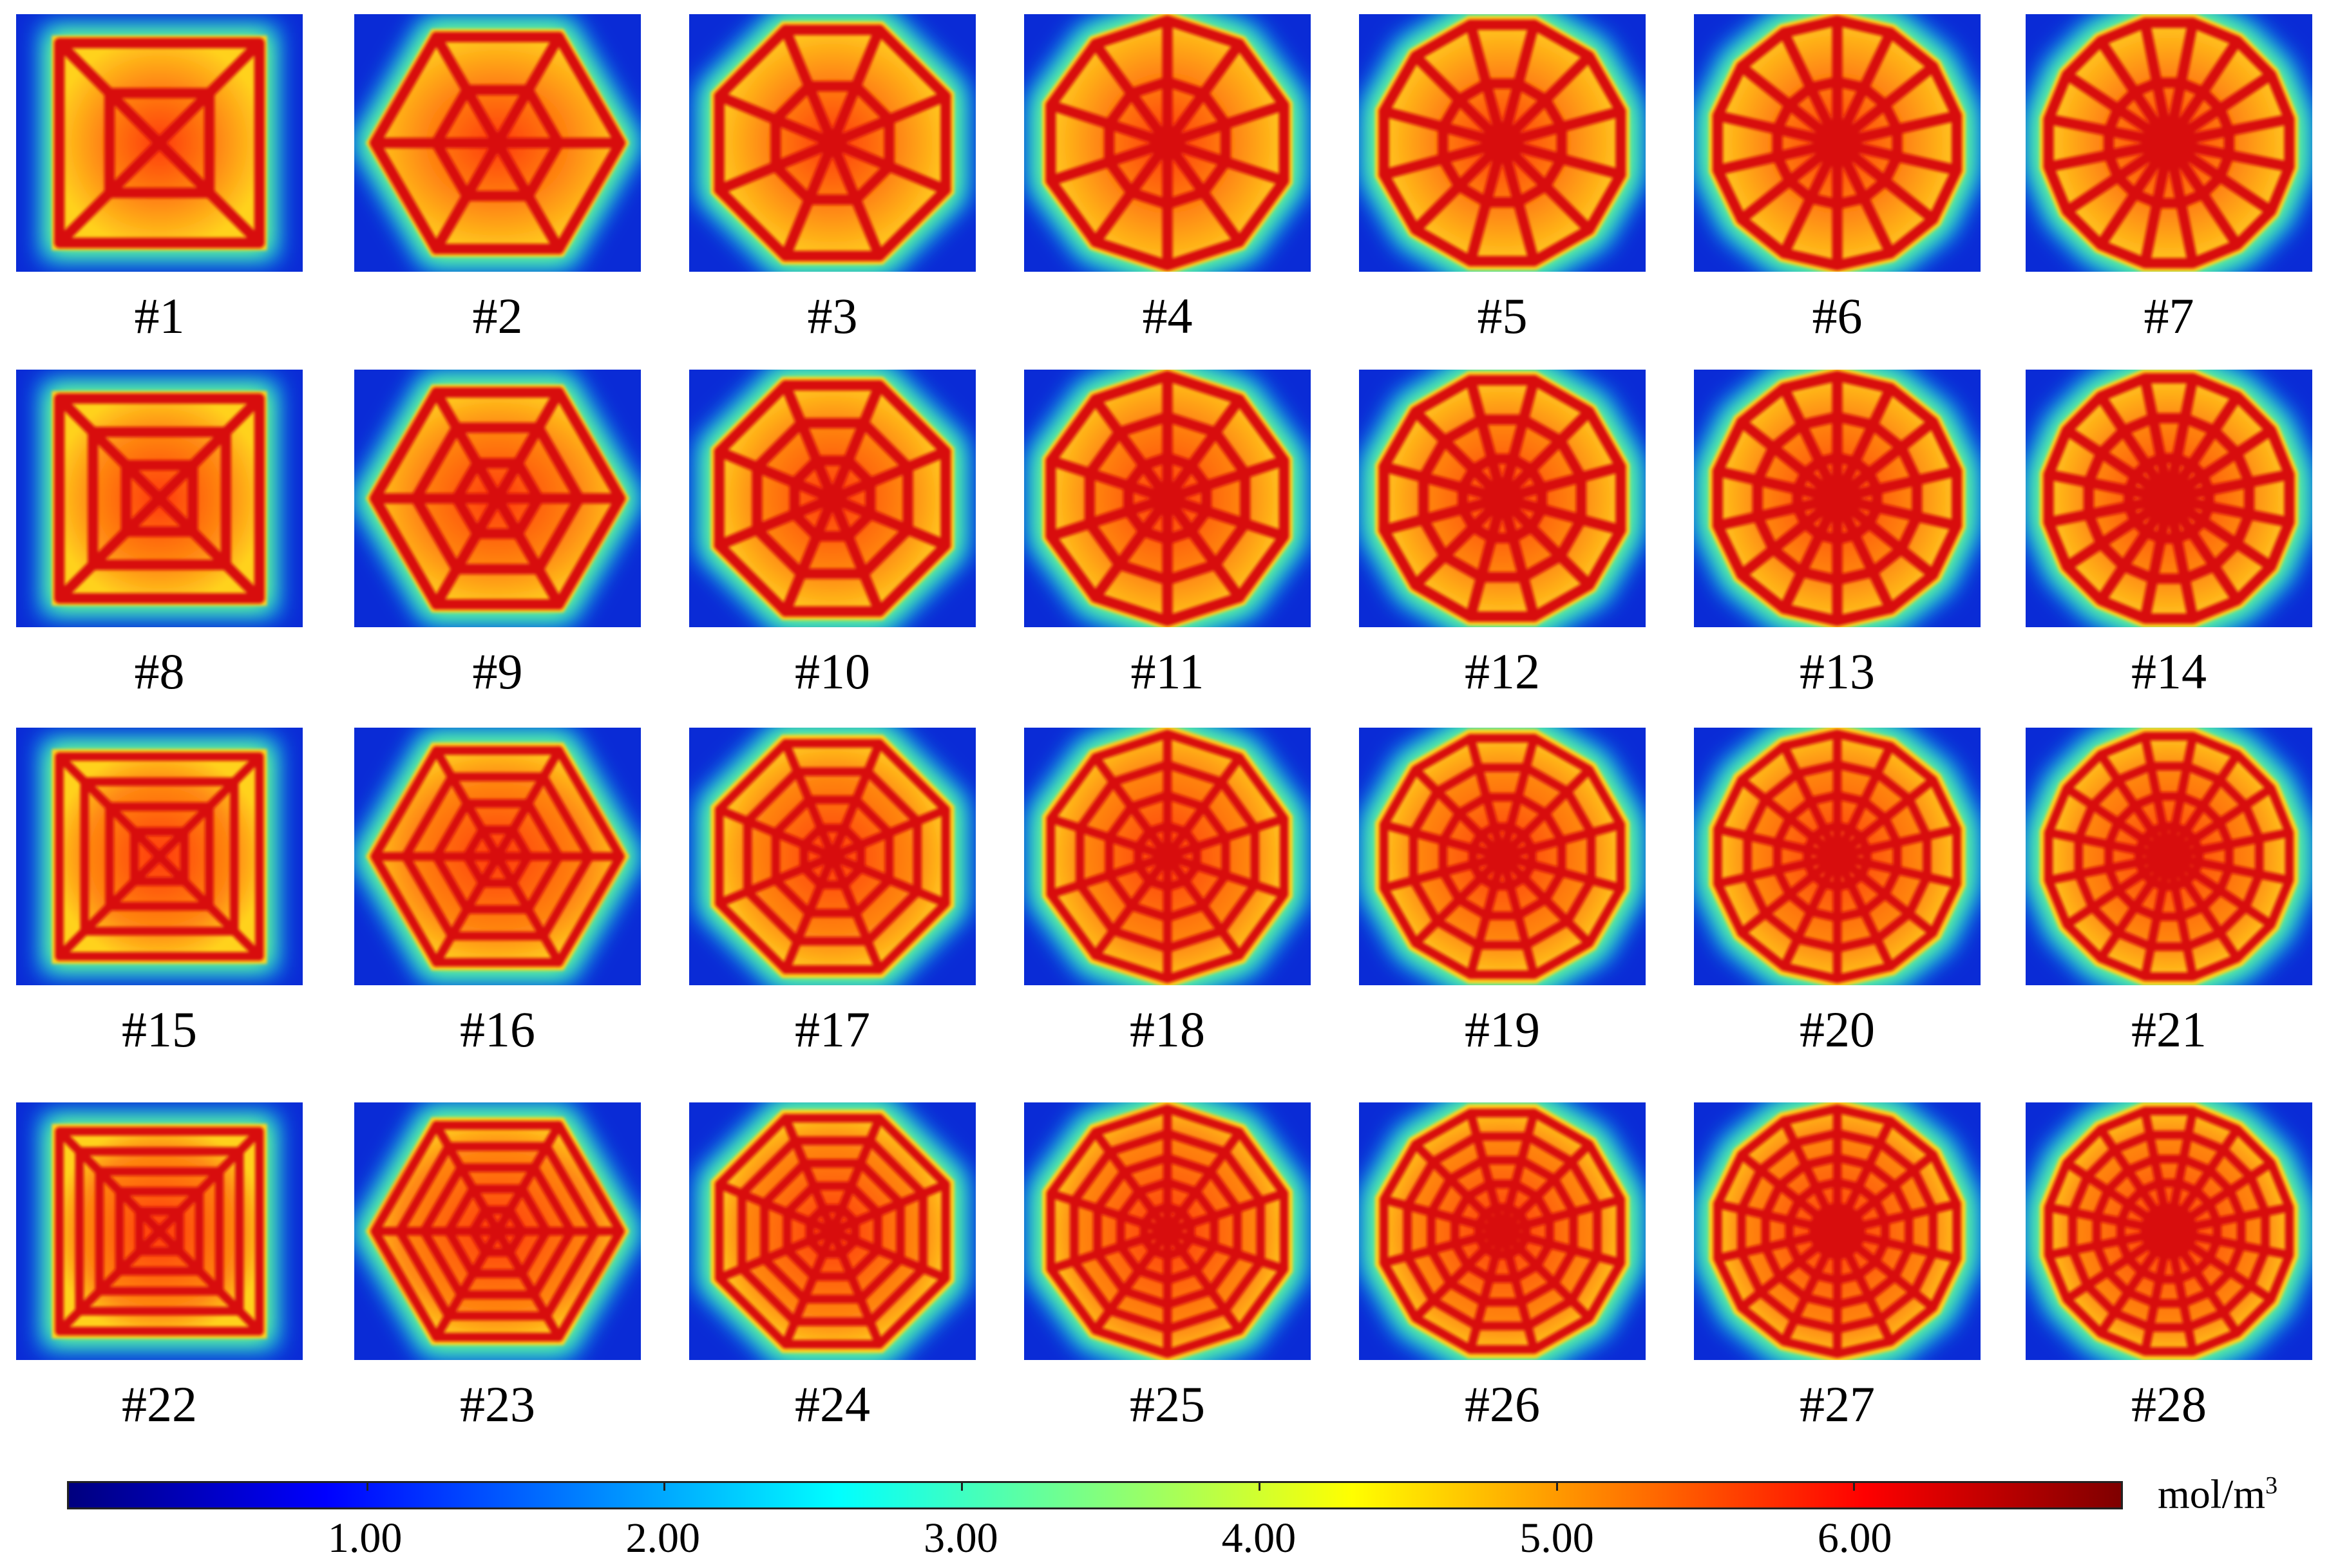 The image size is (2329, 1568). What do you see at coordinates (1167, 1404) in the screenshot?
I see `panel-label: #25` at bounding box center [1167, 1404].